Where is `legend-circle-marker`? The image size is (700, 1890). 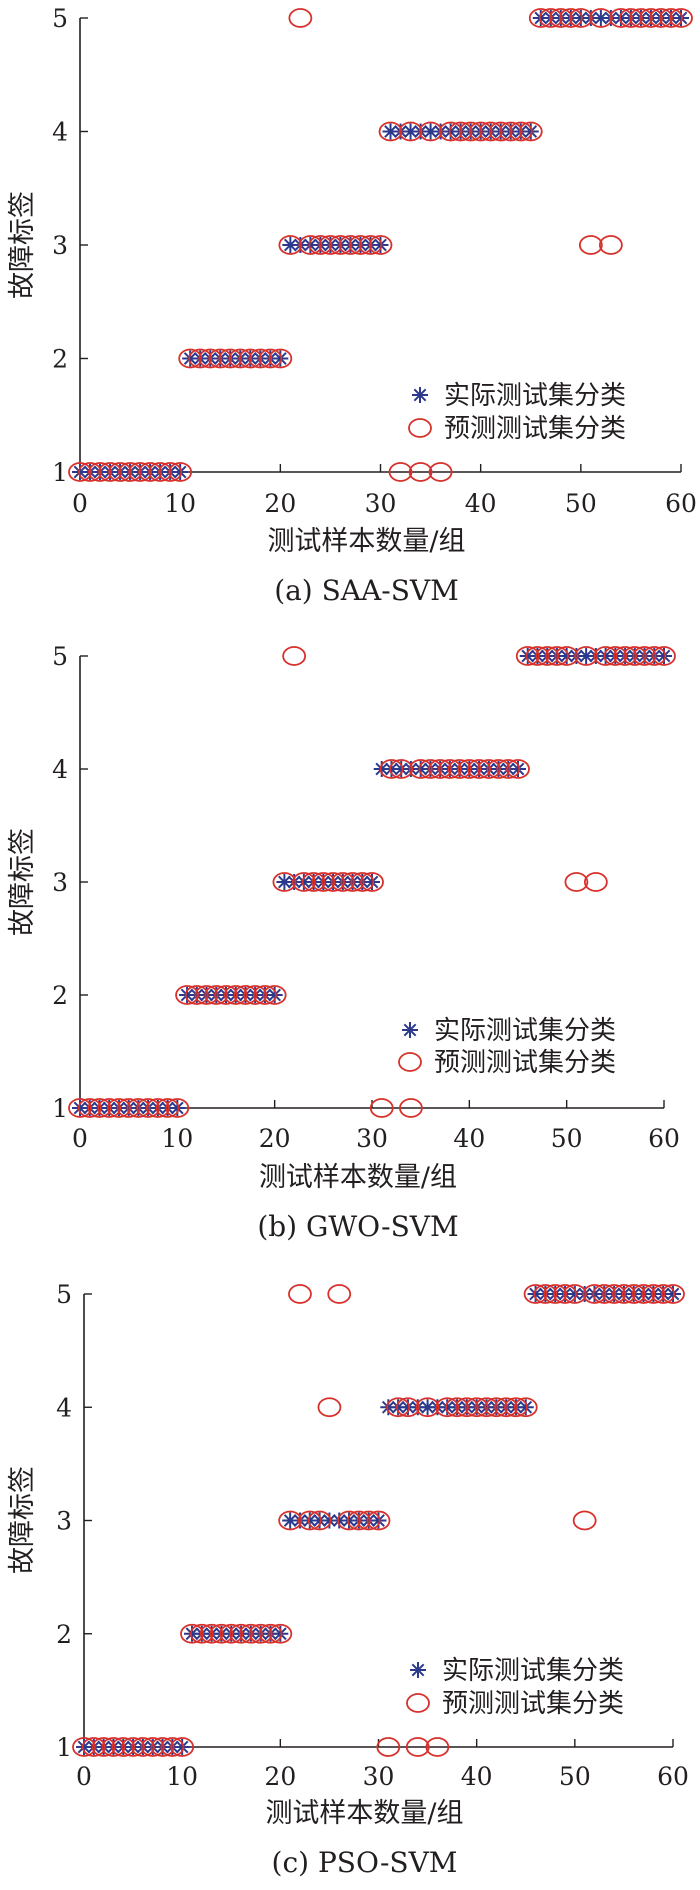 legend-circle-marker is located at coordinates (418, 1703).